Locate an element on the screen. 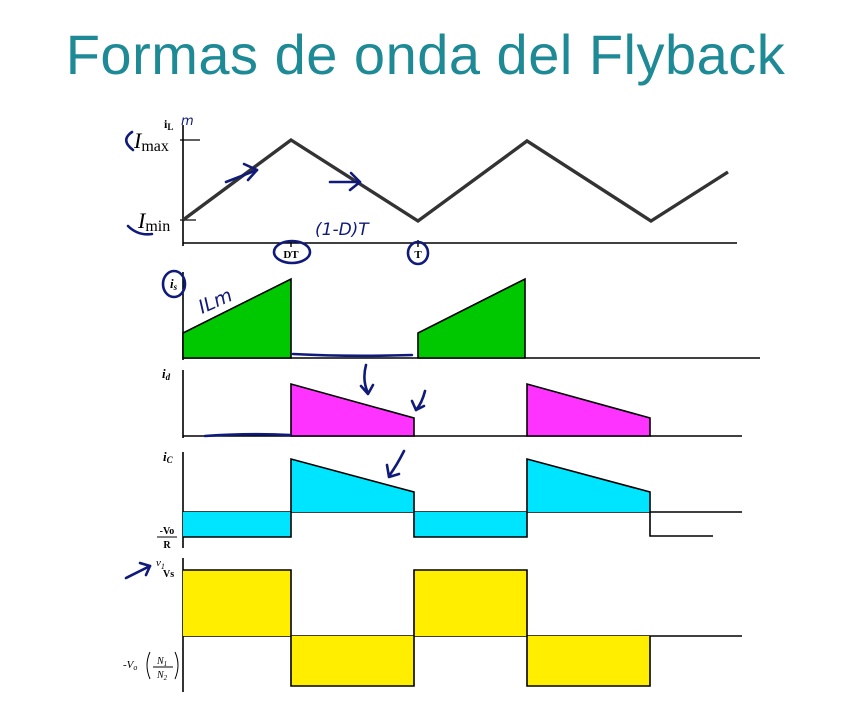  id-peak-arrow-head is located at coordinates (367, 389).